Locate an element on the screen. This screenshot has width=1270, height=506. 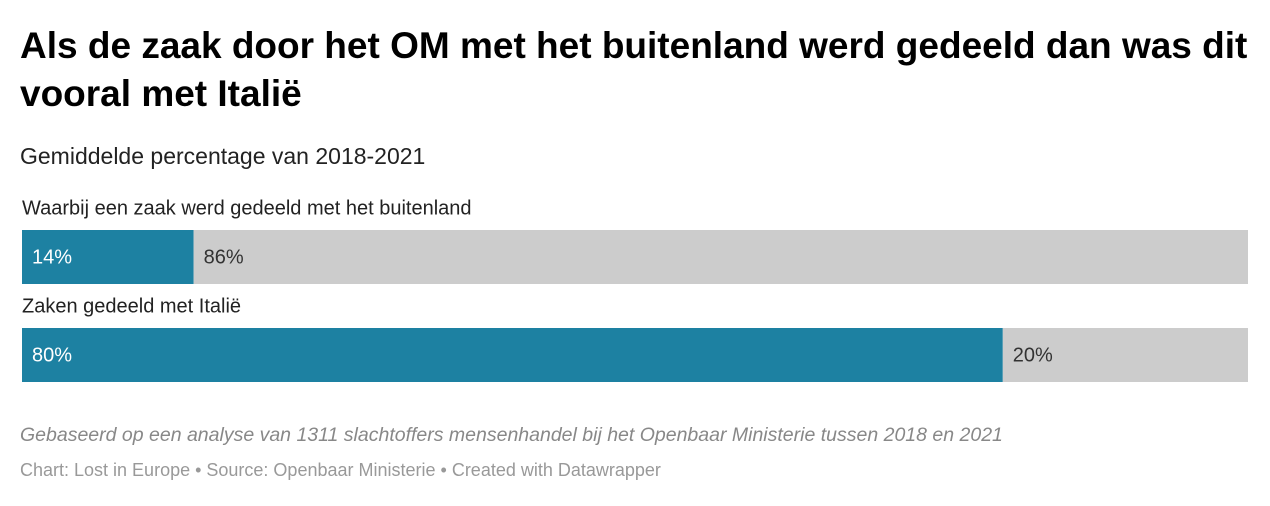
row-label: Zaken gedeeld met Italië is located at coordinates (131, 306).